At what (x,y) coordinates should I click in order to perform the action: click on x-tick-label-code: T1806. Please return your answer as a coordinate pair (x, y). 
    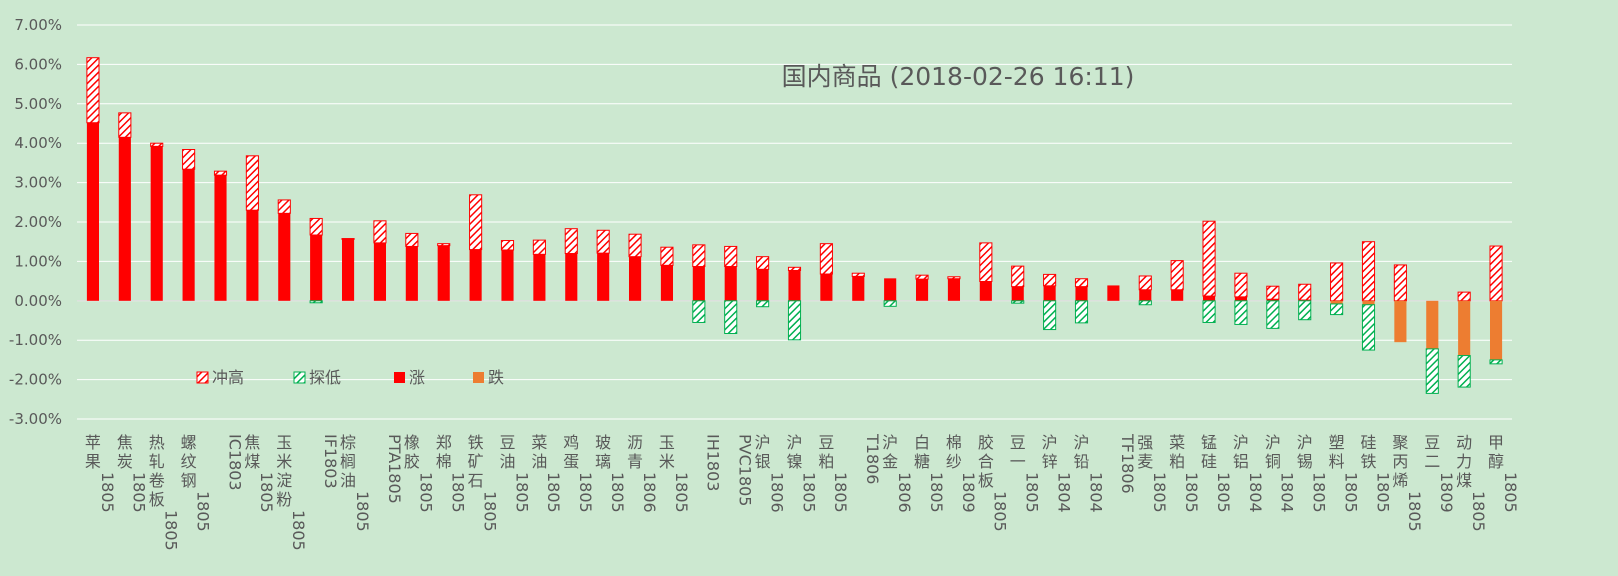
    Looking at the image, I should click on (872, 459).